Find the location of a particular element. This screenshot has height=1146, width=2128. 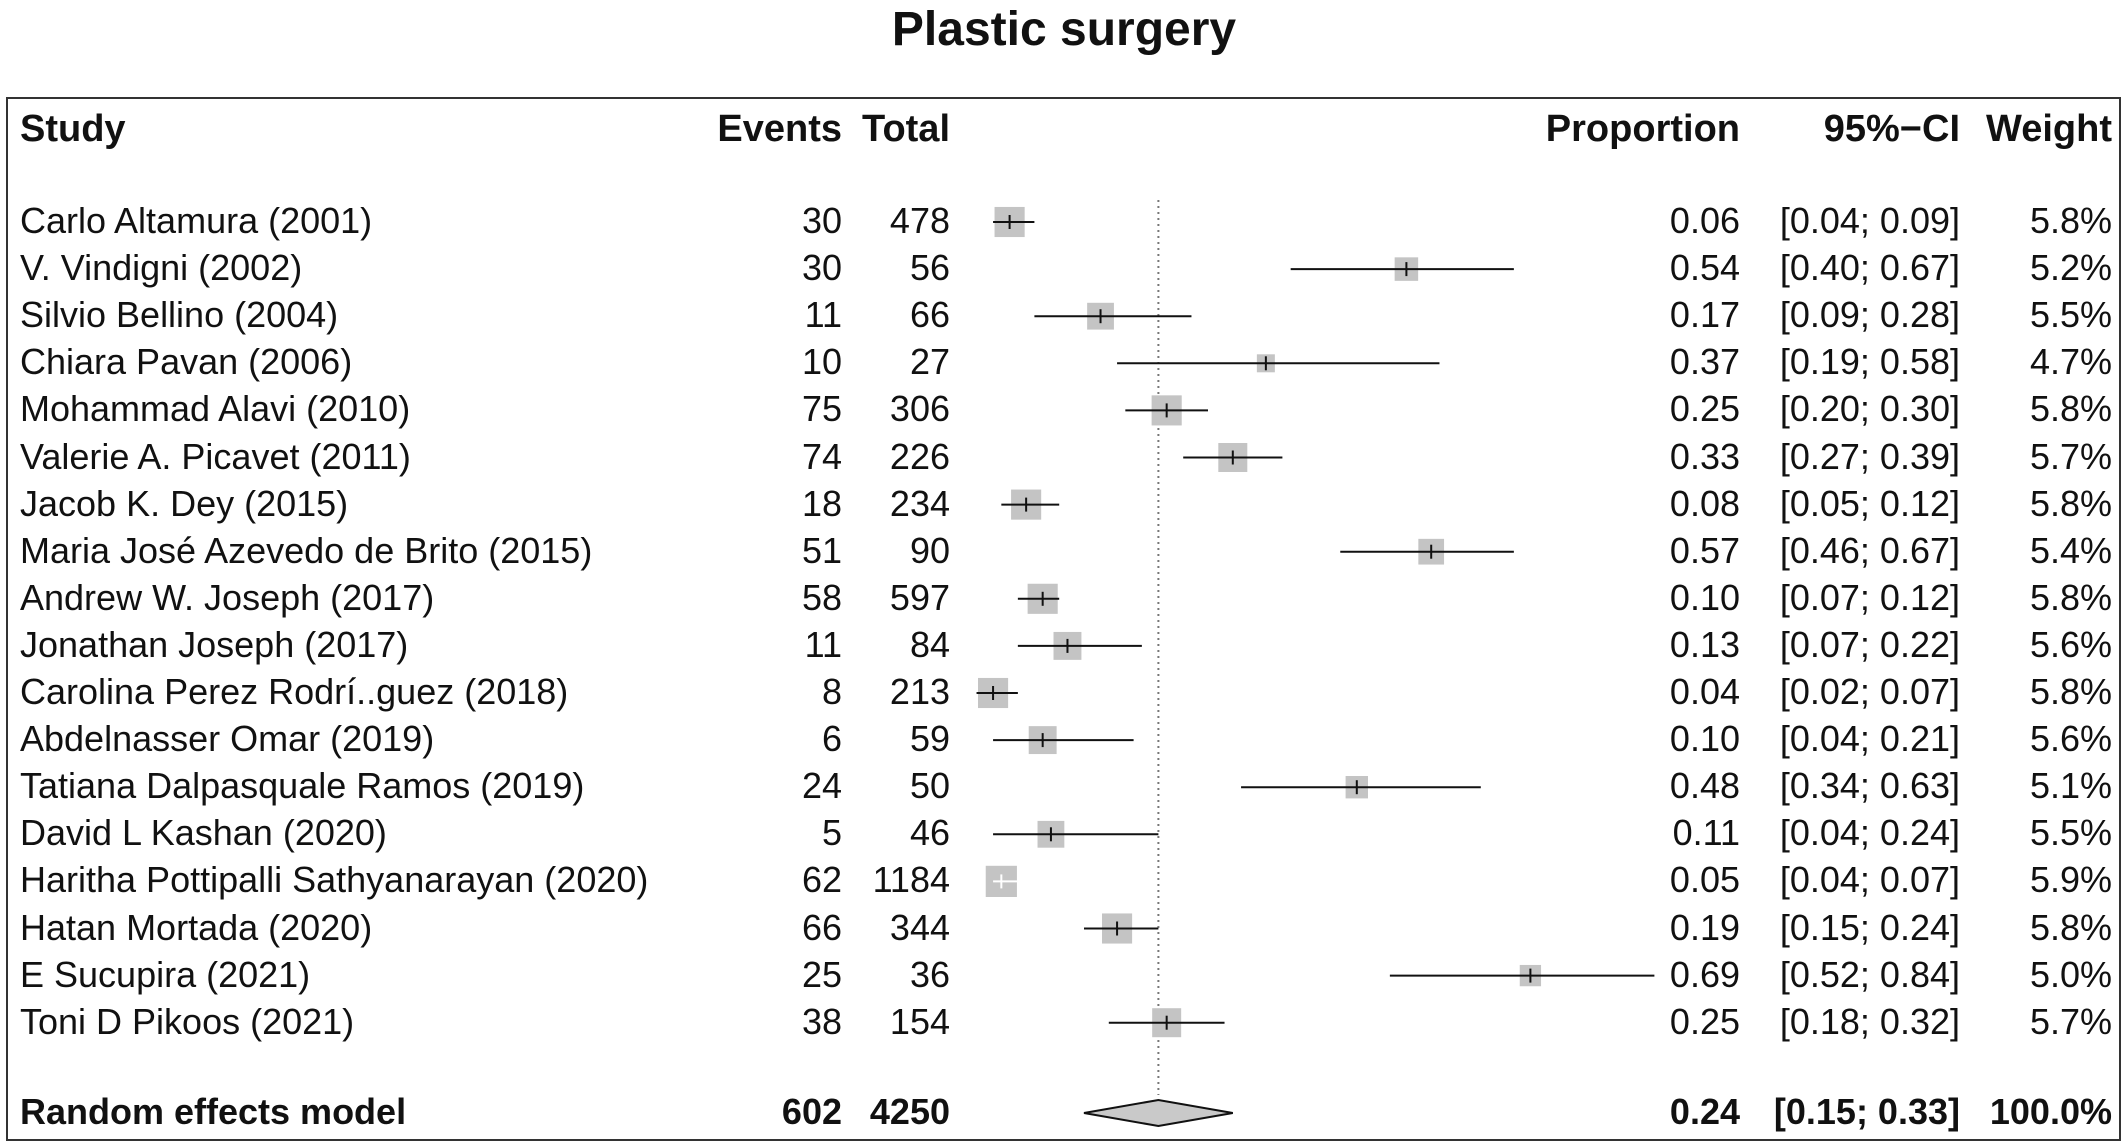

ci-value: [0.27; 0.39] is located at coordinates (1869, 456).